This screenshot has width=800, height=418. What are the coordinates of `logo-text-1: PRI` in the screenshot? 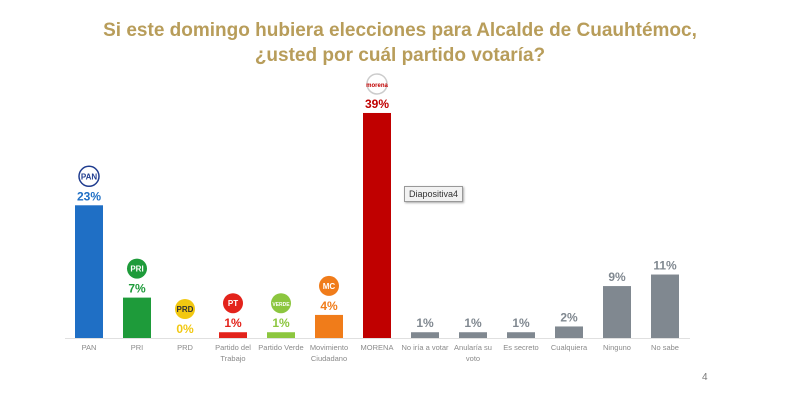 It's located at (136, 269).